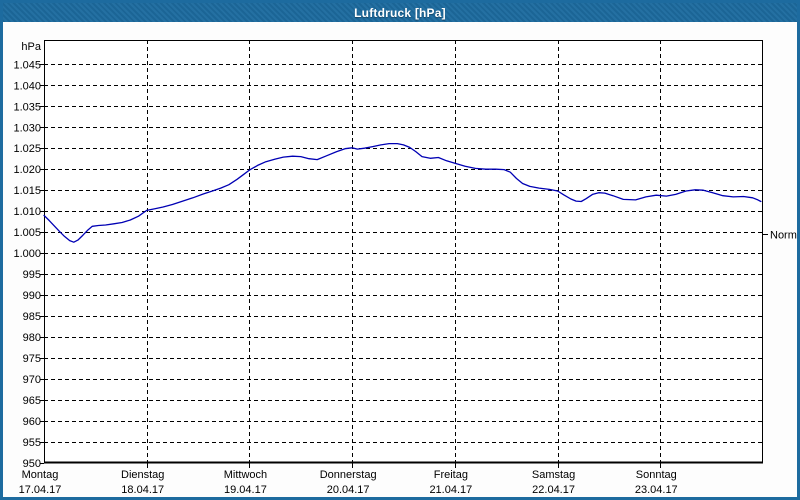 The width and height of the screenshot is (800, 500). Describe the element at coordinates (32, 359) in the screenshot. I see `y-tick-label: 975` at that location.